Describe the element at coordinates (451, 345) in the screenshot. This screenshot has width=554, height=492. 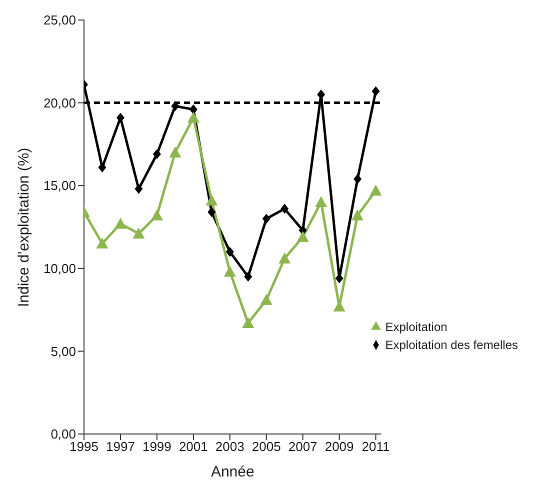
I see `legend-label: Exploitation des femelles` at that location.